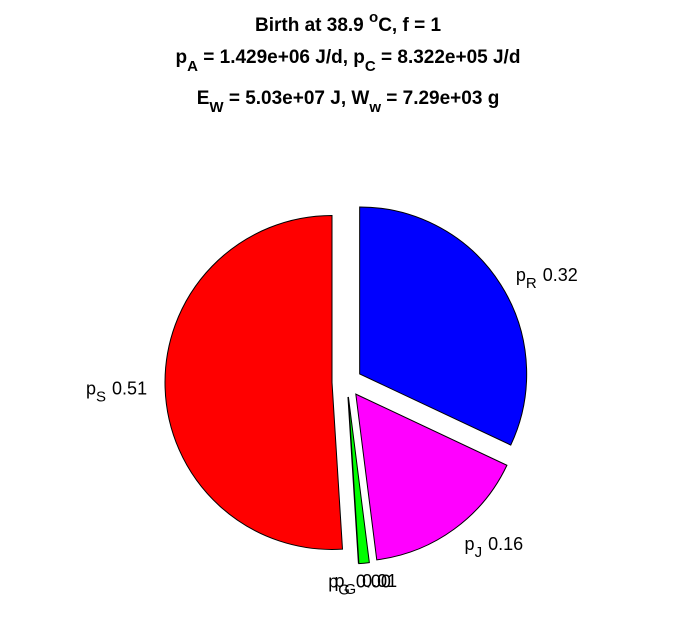 The image size is (696, 623). Describe the element at coordinates (379, 581) in the screenshot. I see `label-value: 0.01` at that location.